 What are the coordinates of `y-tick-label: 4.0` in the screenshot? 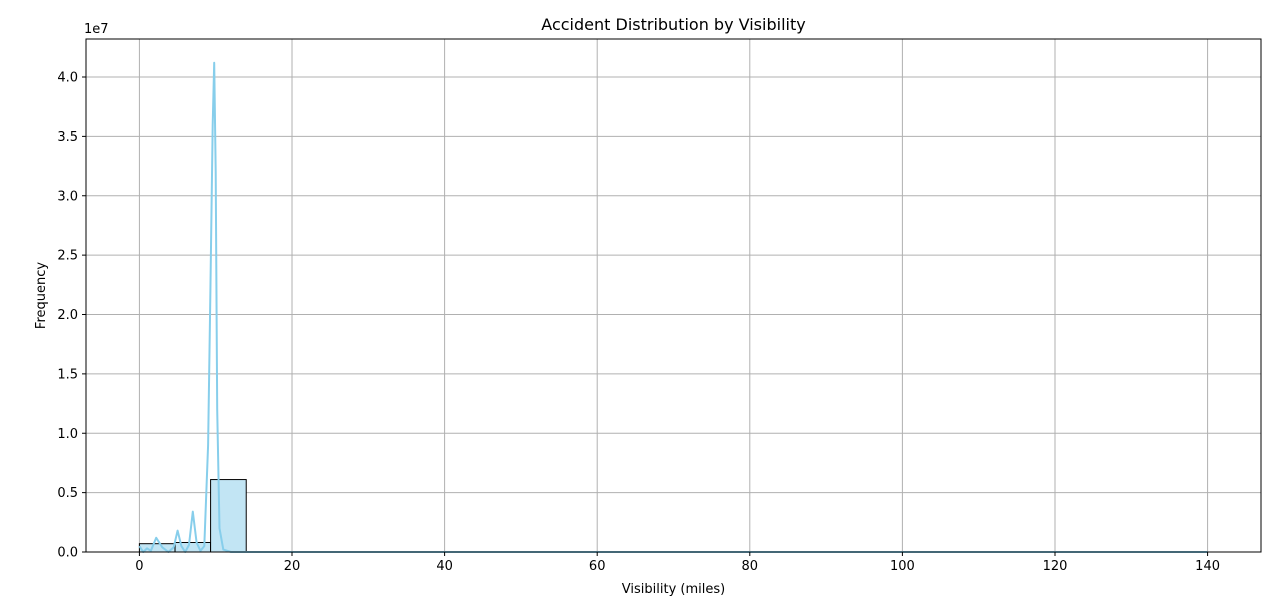 It's located at (67, 78).